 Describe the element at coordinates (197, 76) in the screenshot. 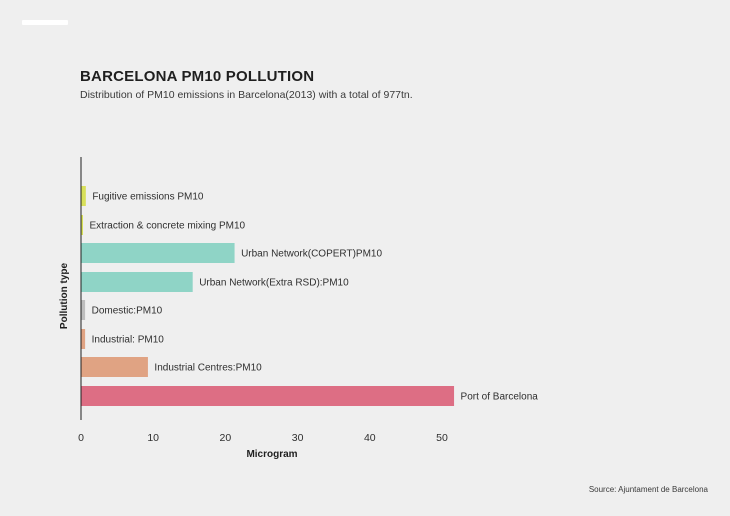

I see `chart-title: BARCELONA PM10 POLLUTION` at that location.